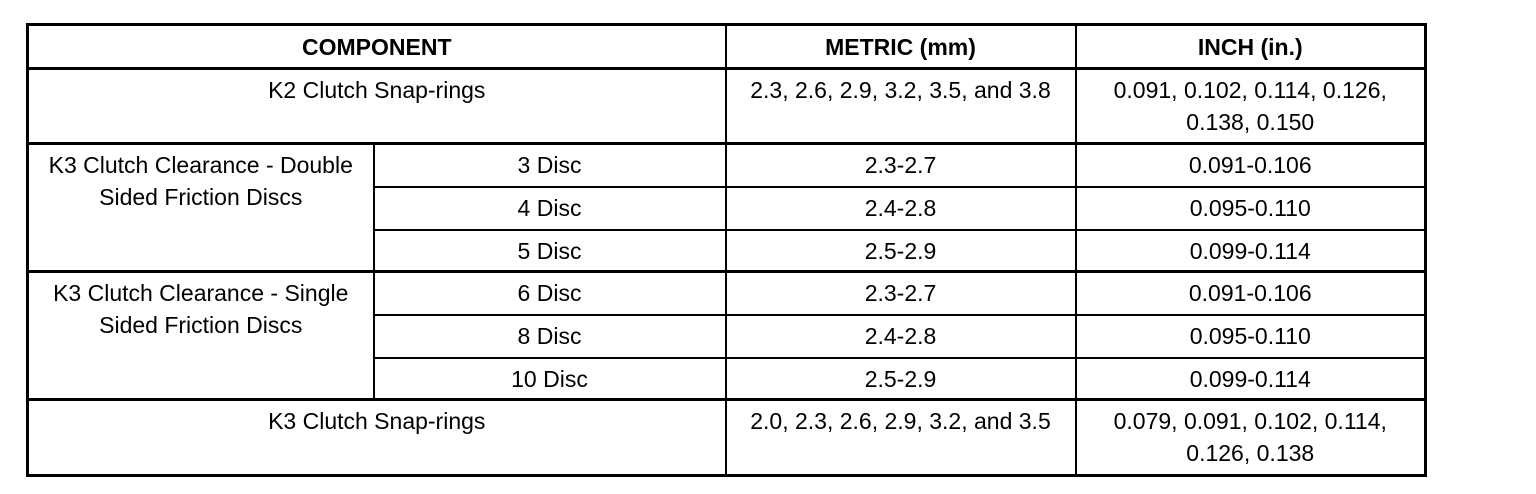 The image size is (1536, 494). I want to click on table-row: 5 Disc 2.5-2.9 0.099-0.114, so click(727, 250).